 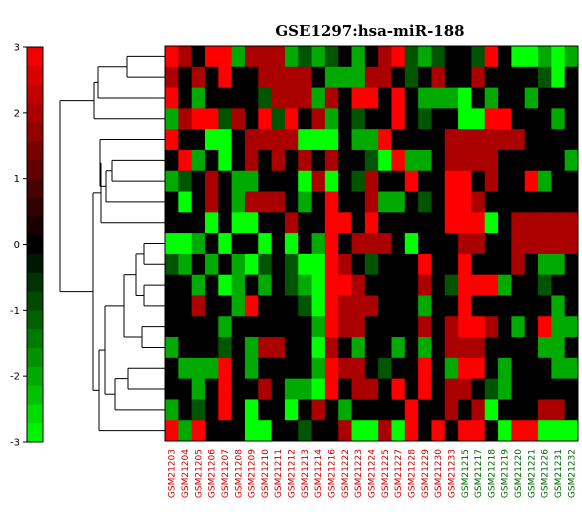 What do you see at coordinates (15, 377) in the screenshot?
I see `color-scale-tick-label: -2` at bounding box center [15, 377].